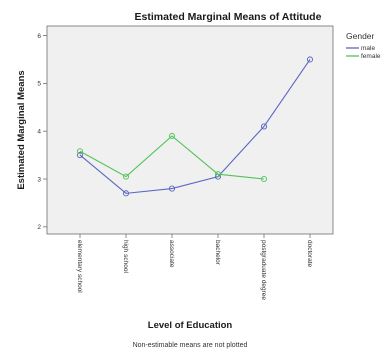  What do you see at coordinates (172, 157) in the screenshot?
I see `series-line-female` at bounding box center [172, 157].